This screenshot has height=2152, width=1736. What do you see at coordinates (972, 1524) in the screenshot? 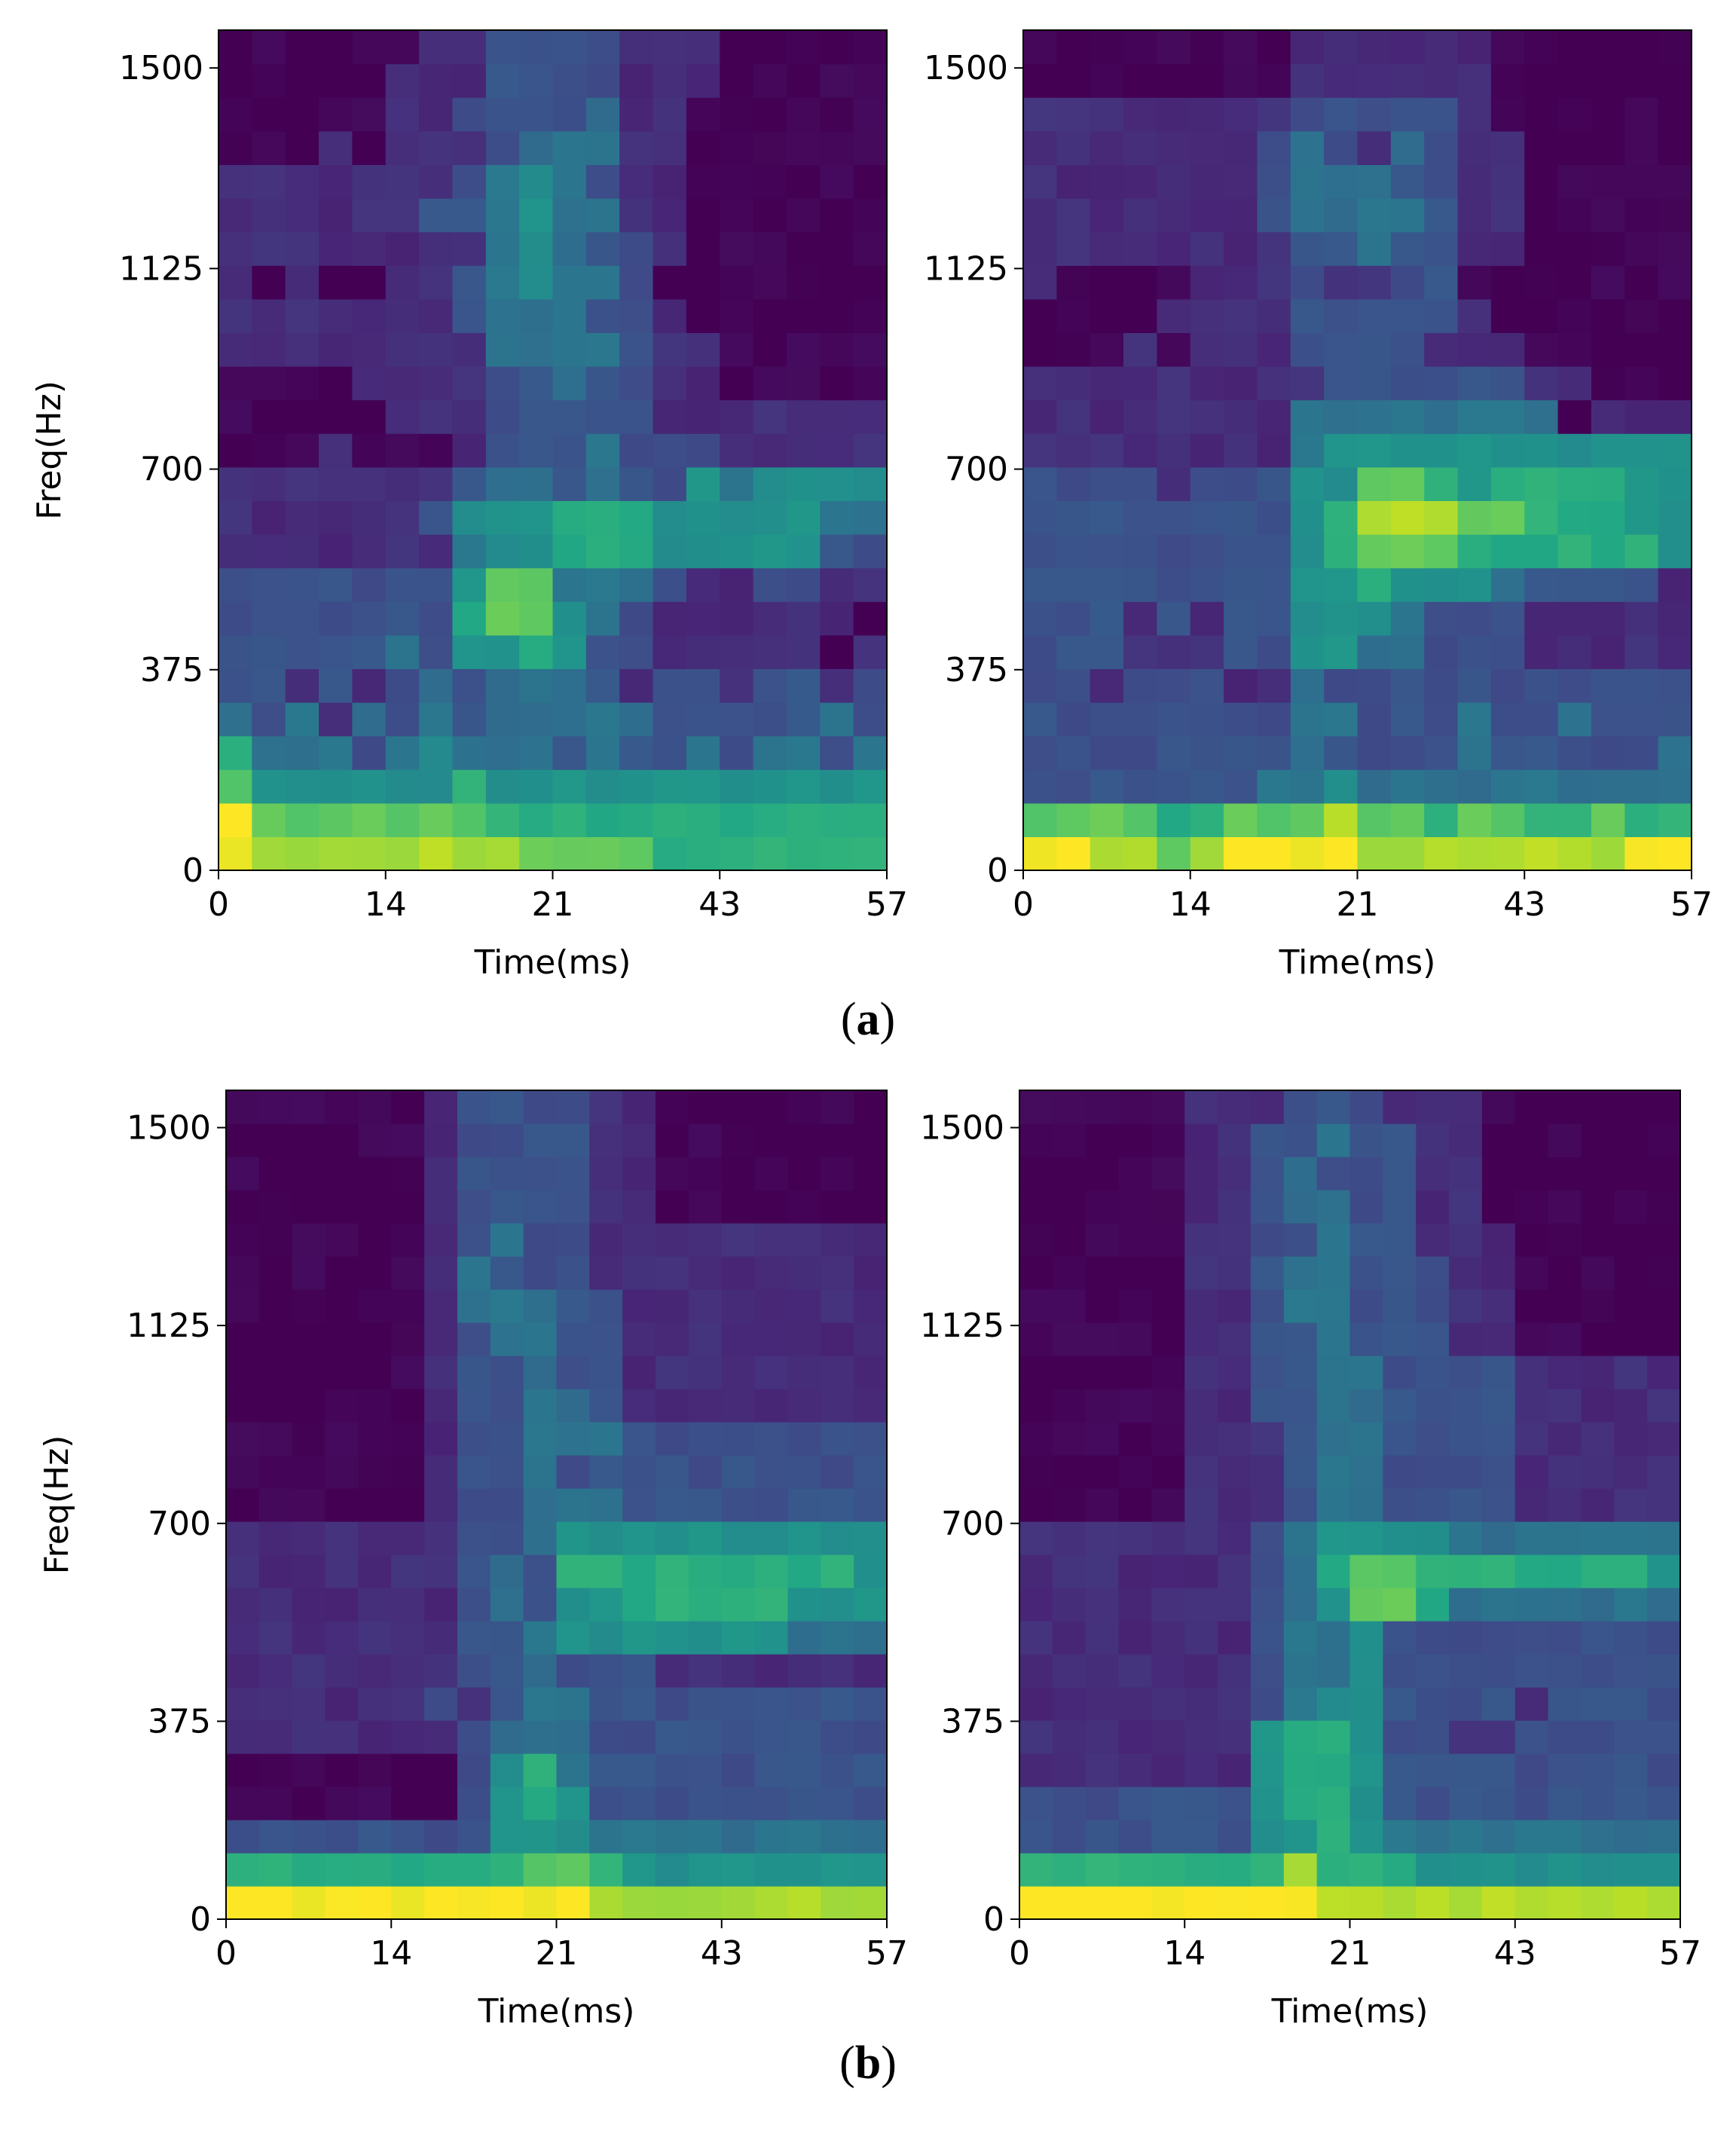
I see `y-tick-label: 700` at bounding box center [972, 1524].